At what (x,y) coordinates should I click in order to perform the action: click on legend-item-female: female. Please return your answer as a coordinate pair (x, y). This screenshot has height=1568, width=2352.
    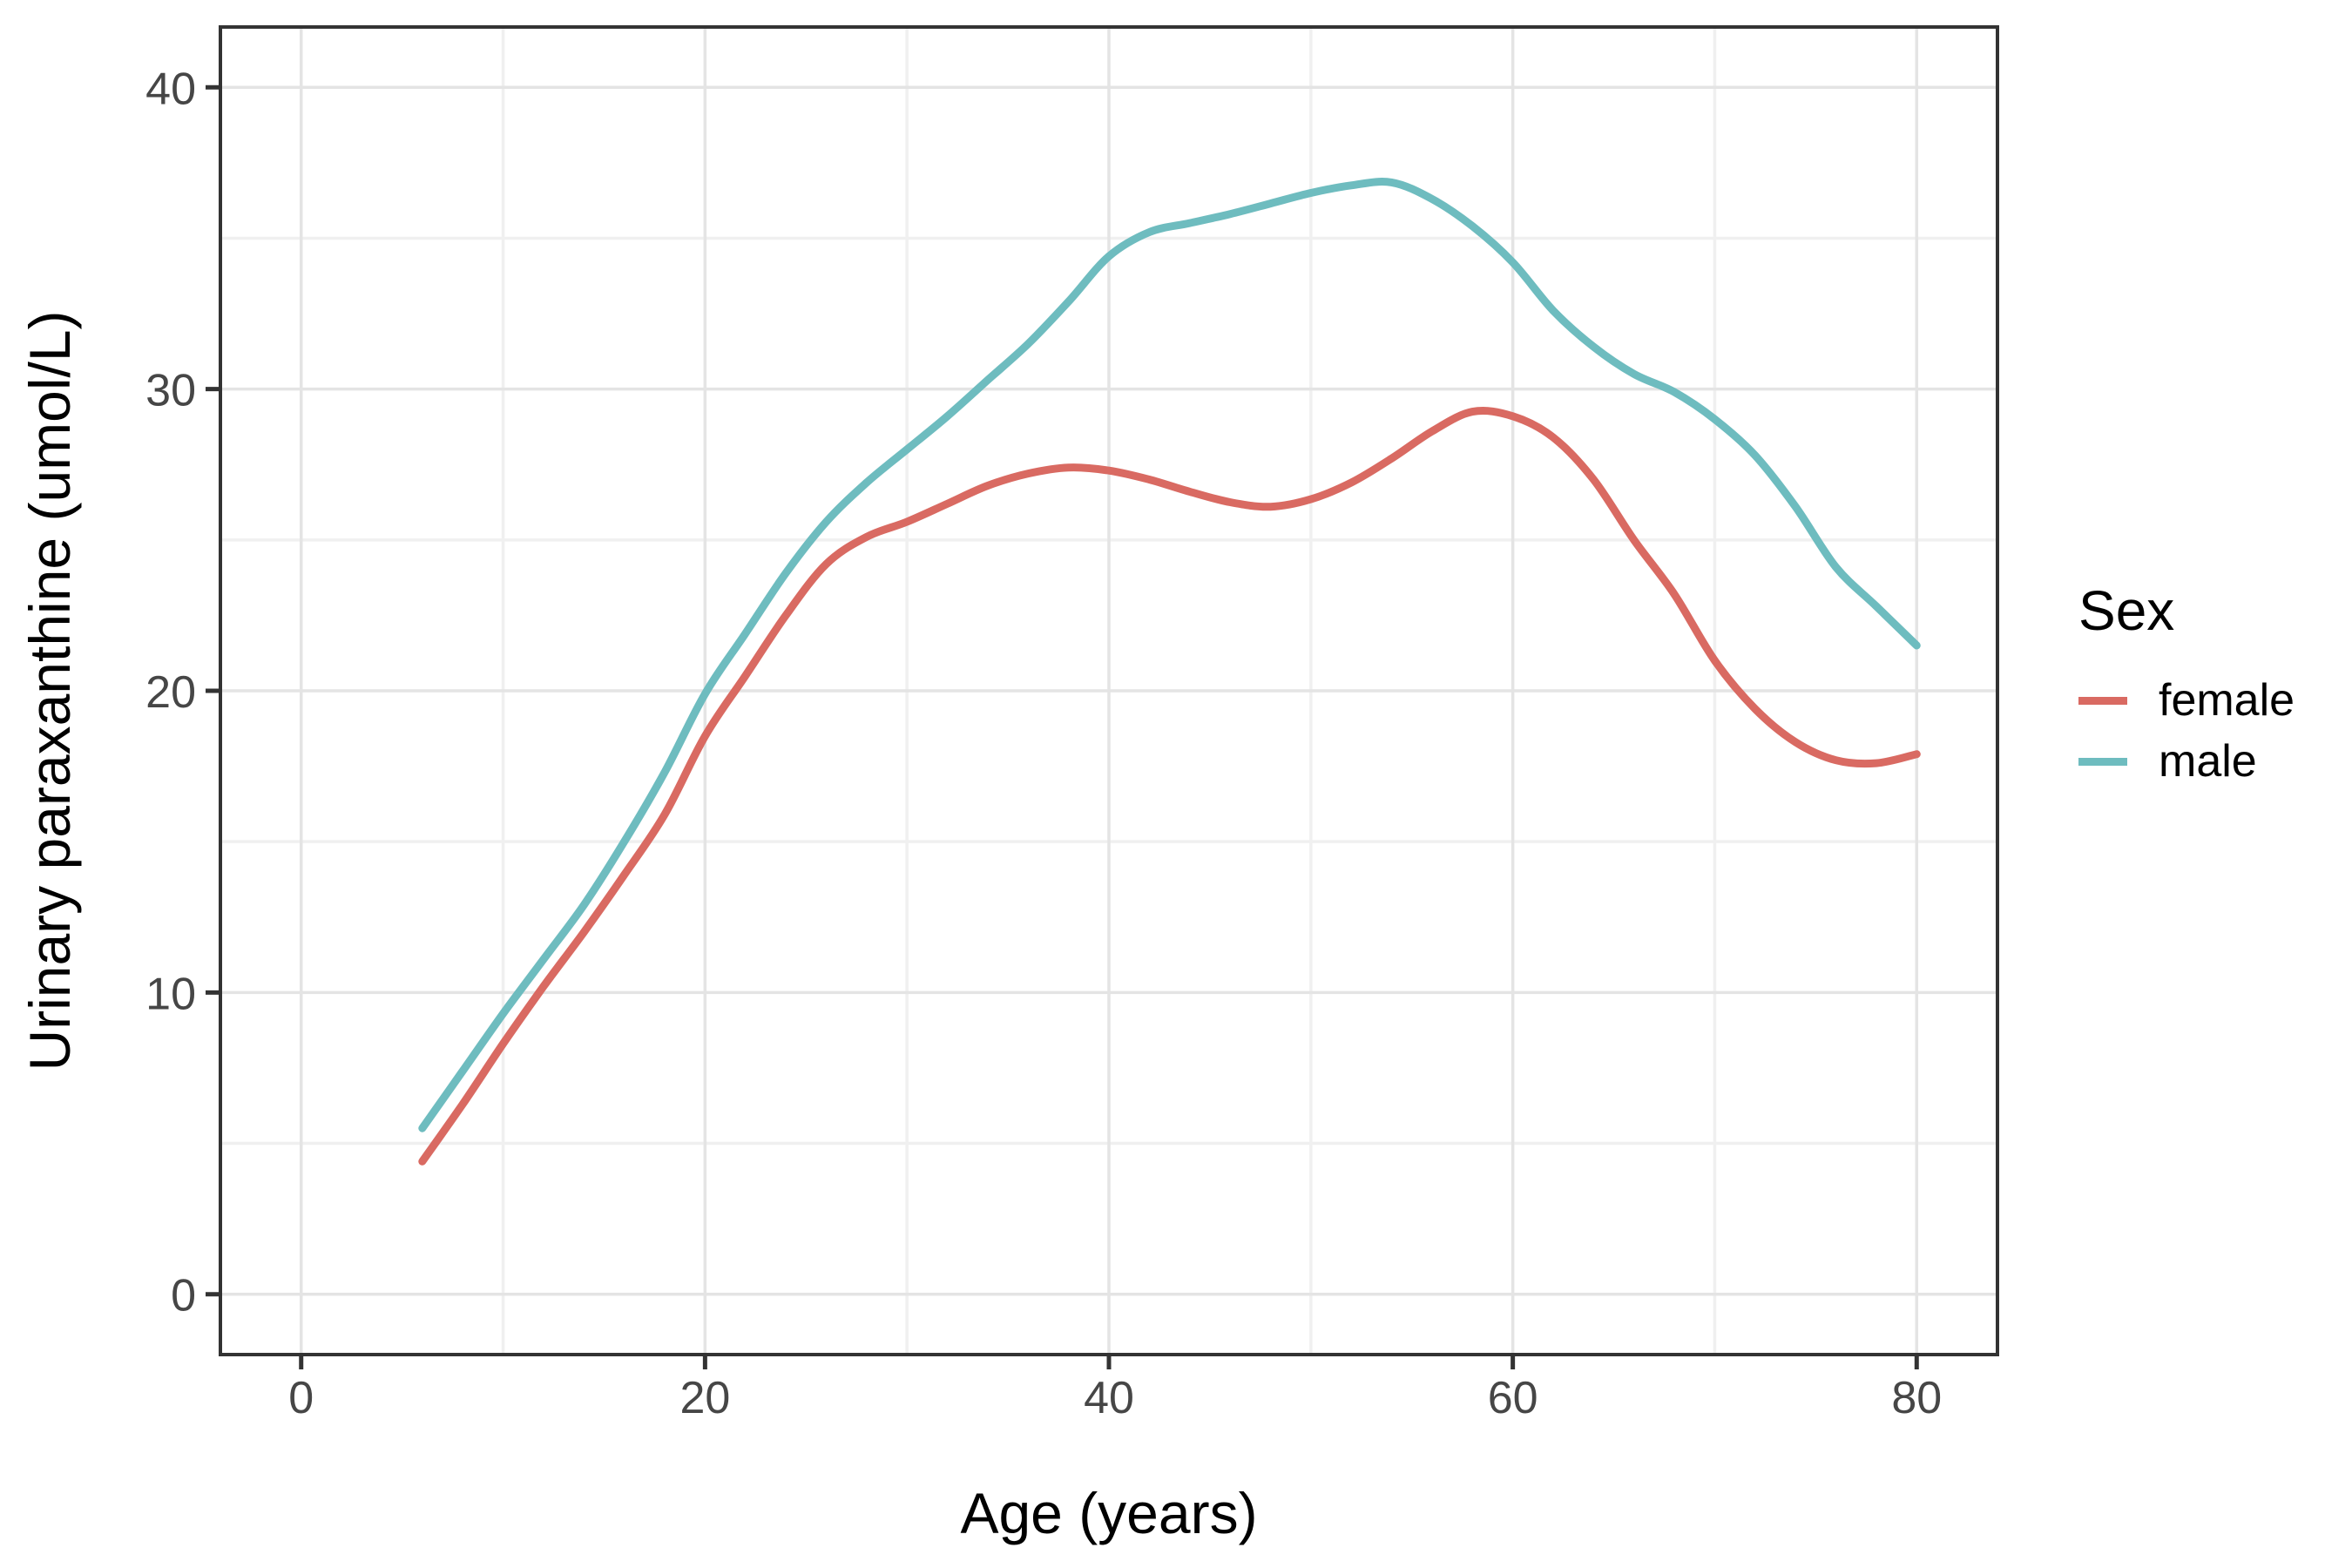
    Looking at the image, I should click on (2186, 700).